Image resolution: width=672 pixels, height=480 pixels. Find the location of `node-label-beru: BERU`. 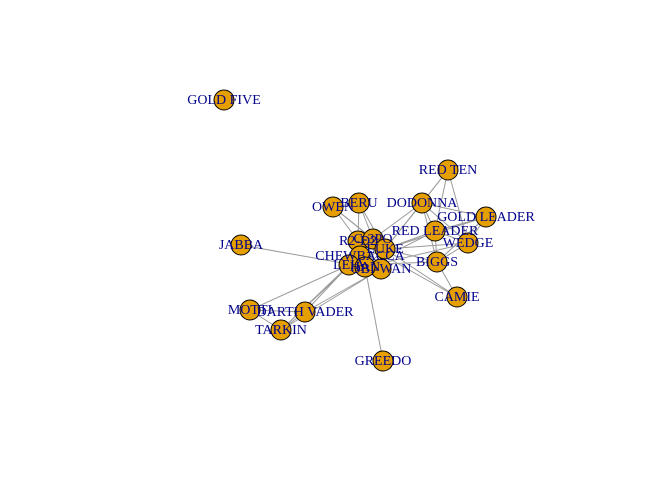

node-label-beru: BERU is located at coordinates (358, 203).